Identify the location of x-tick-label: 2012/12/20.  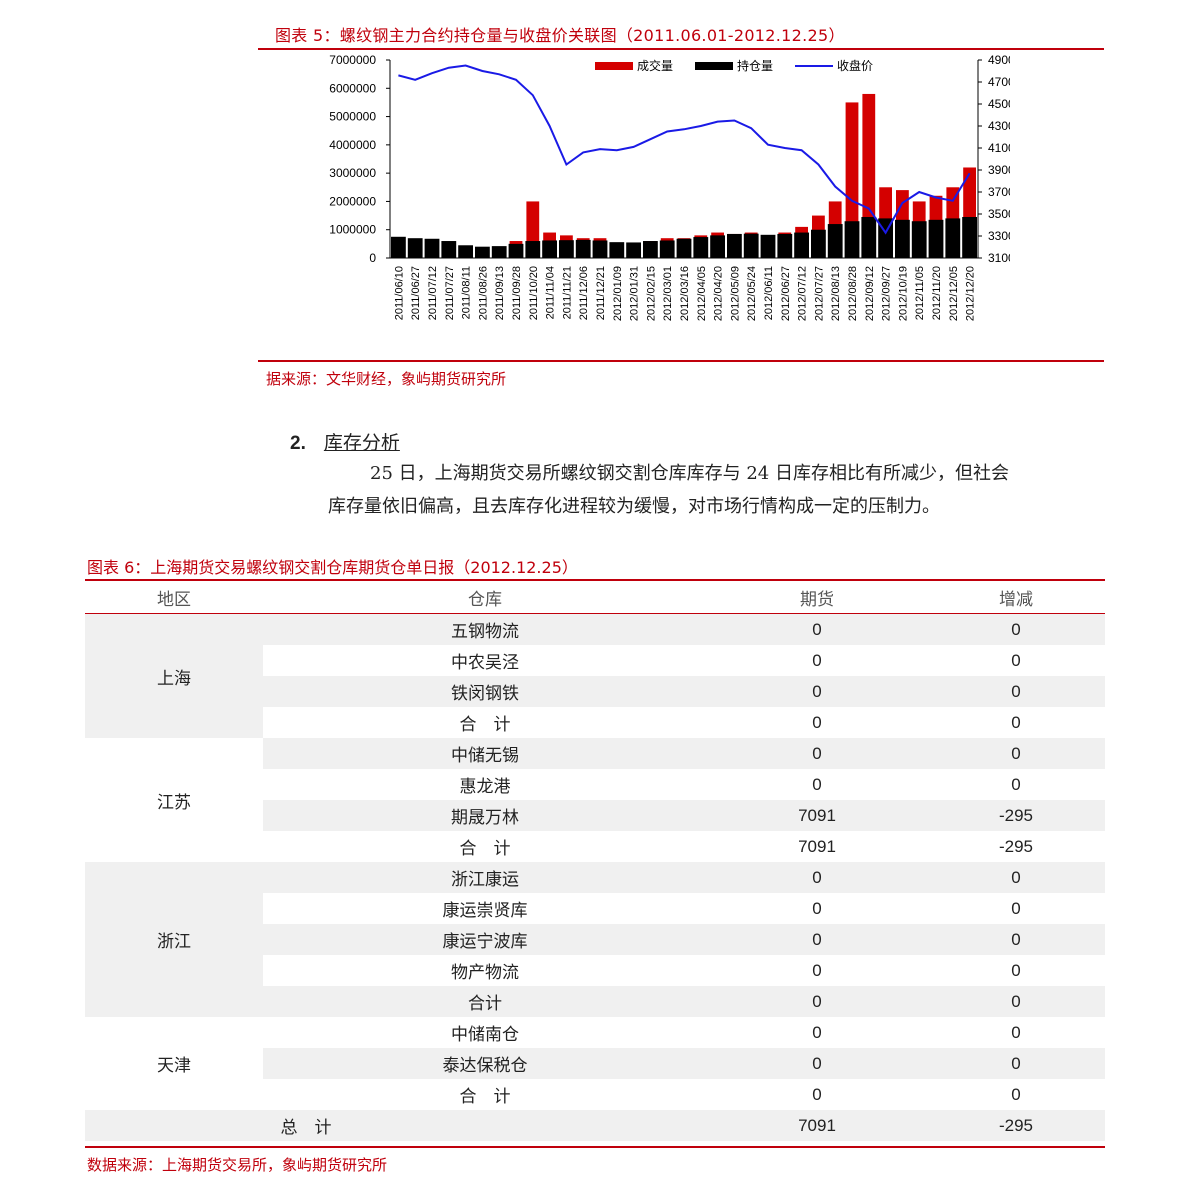
(971, 293).